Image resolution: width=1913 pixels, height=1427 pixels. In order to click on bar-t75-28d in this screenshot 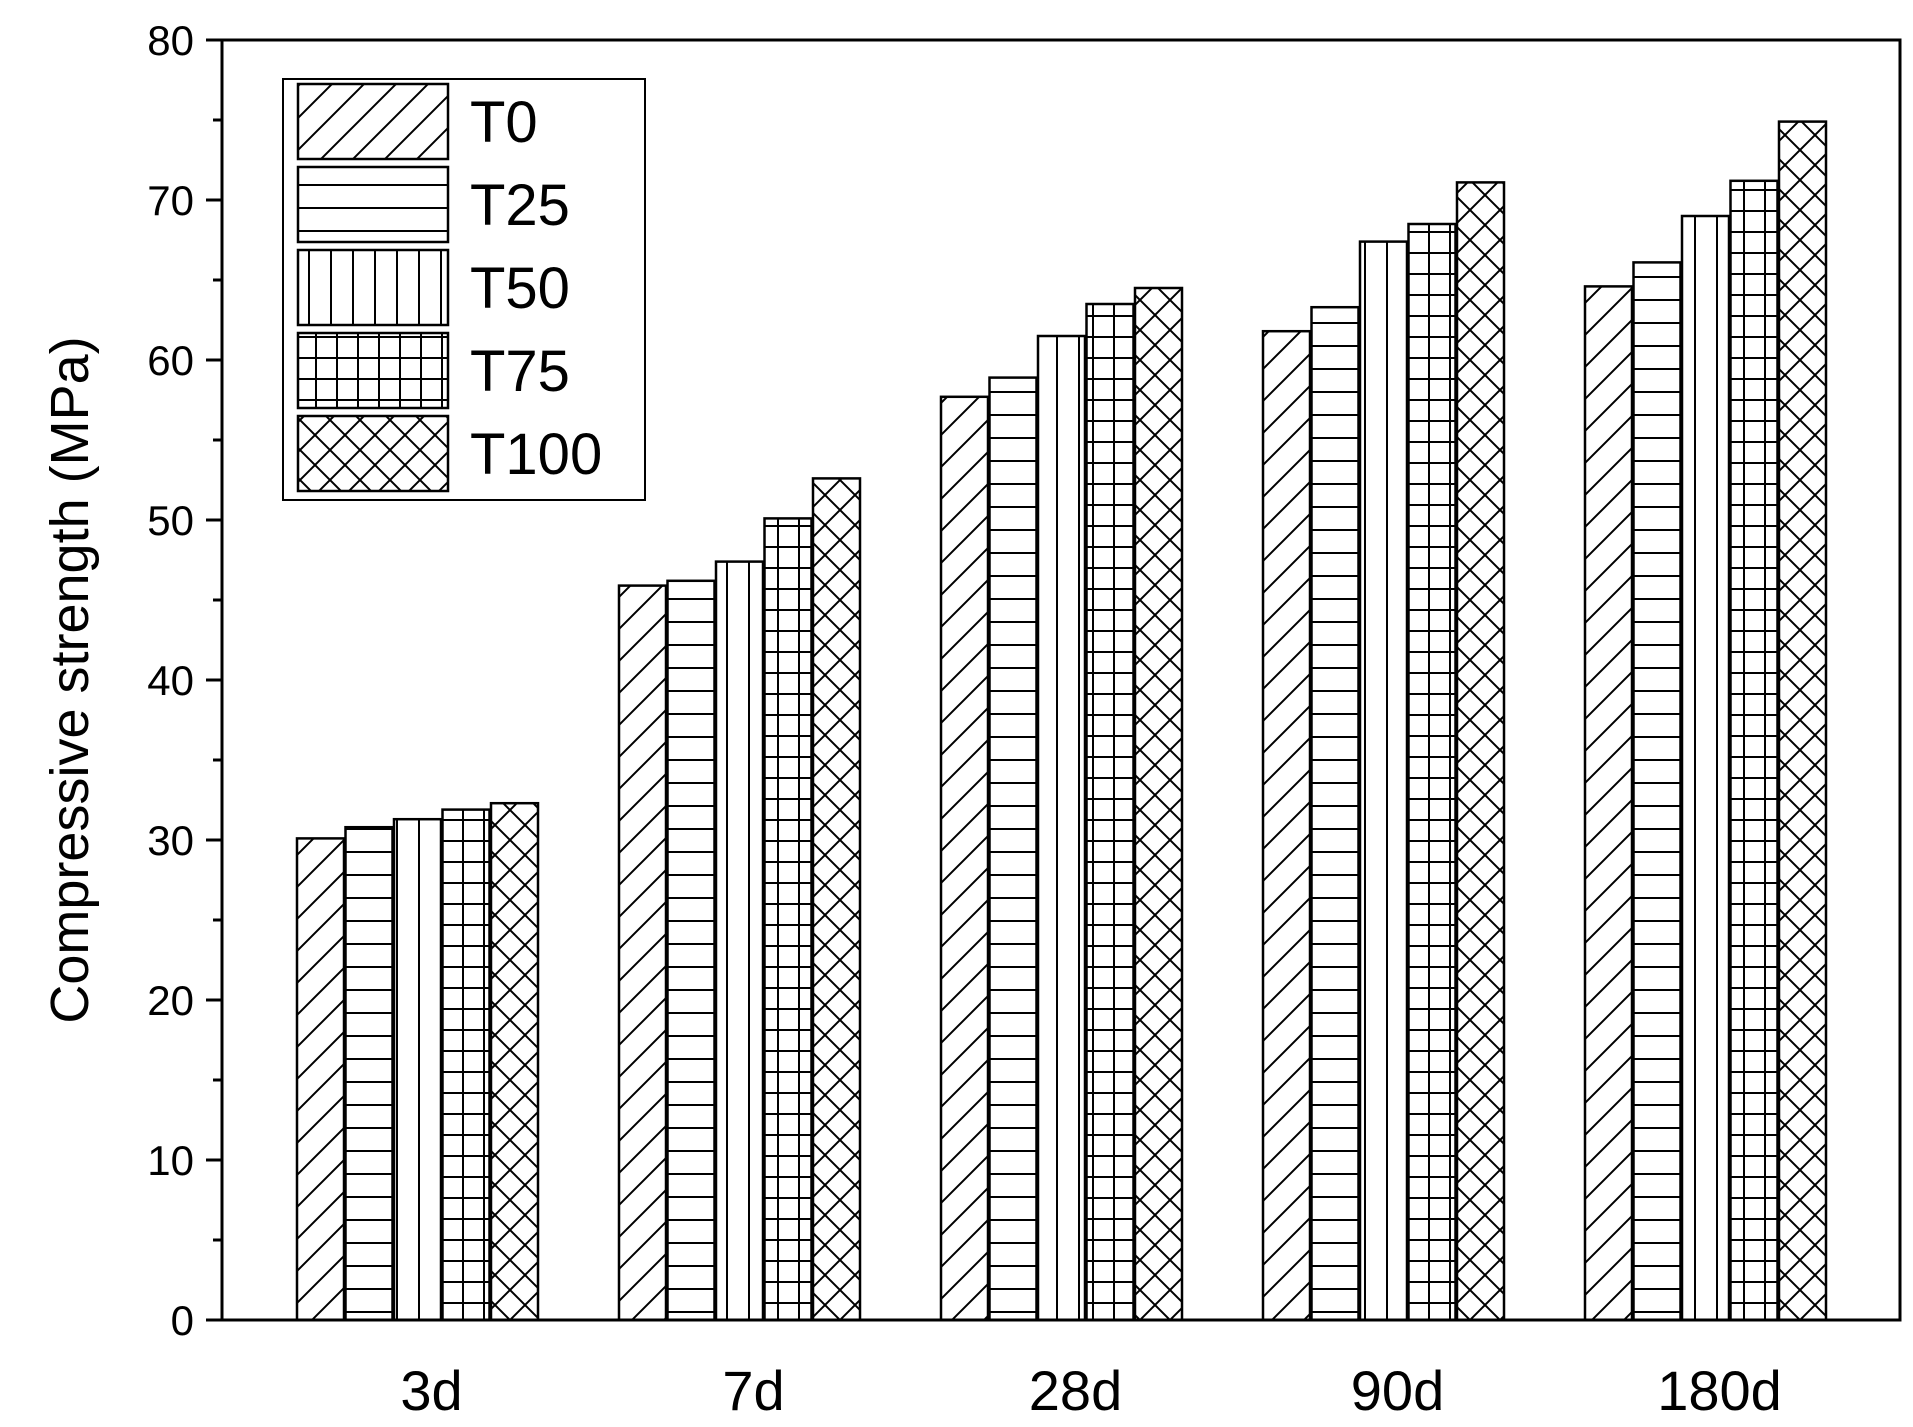, I will do `click(1110, 812)`.